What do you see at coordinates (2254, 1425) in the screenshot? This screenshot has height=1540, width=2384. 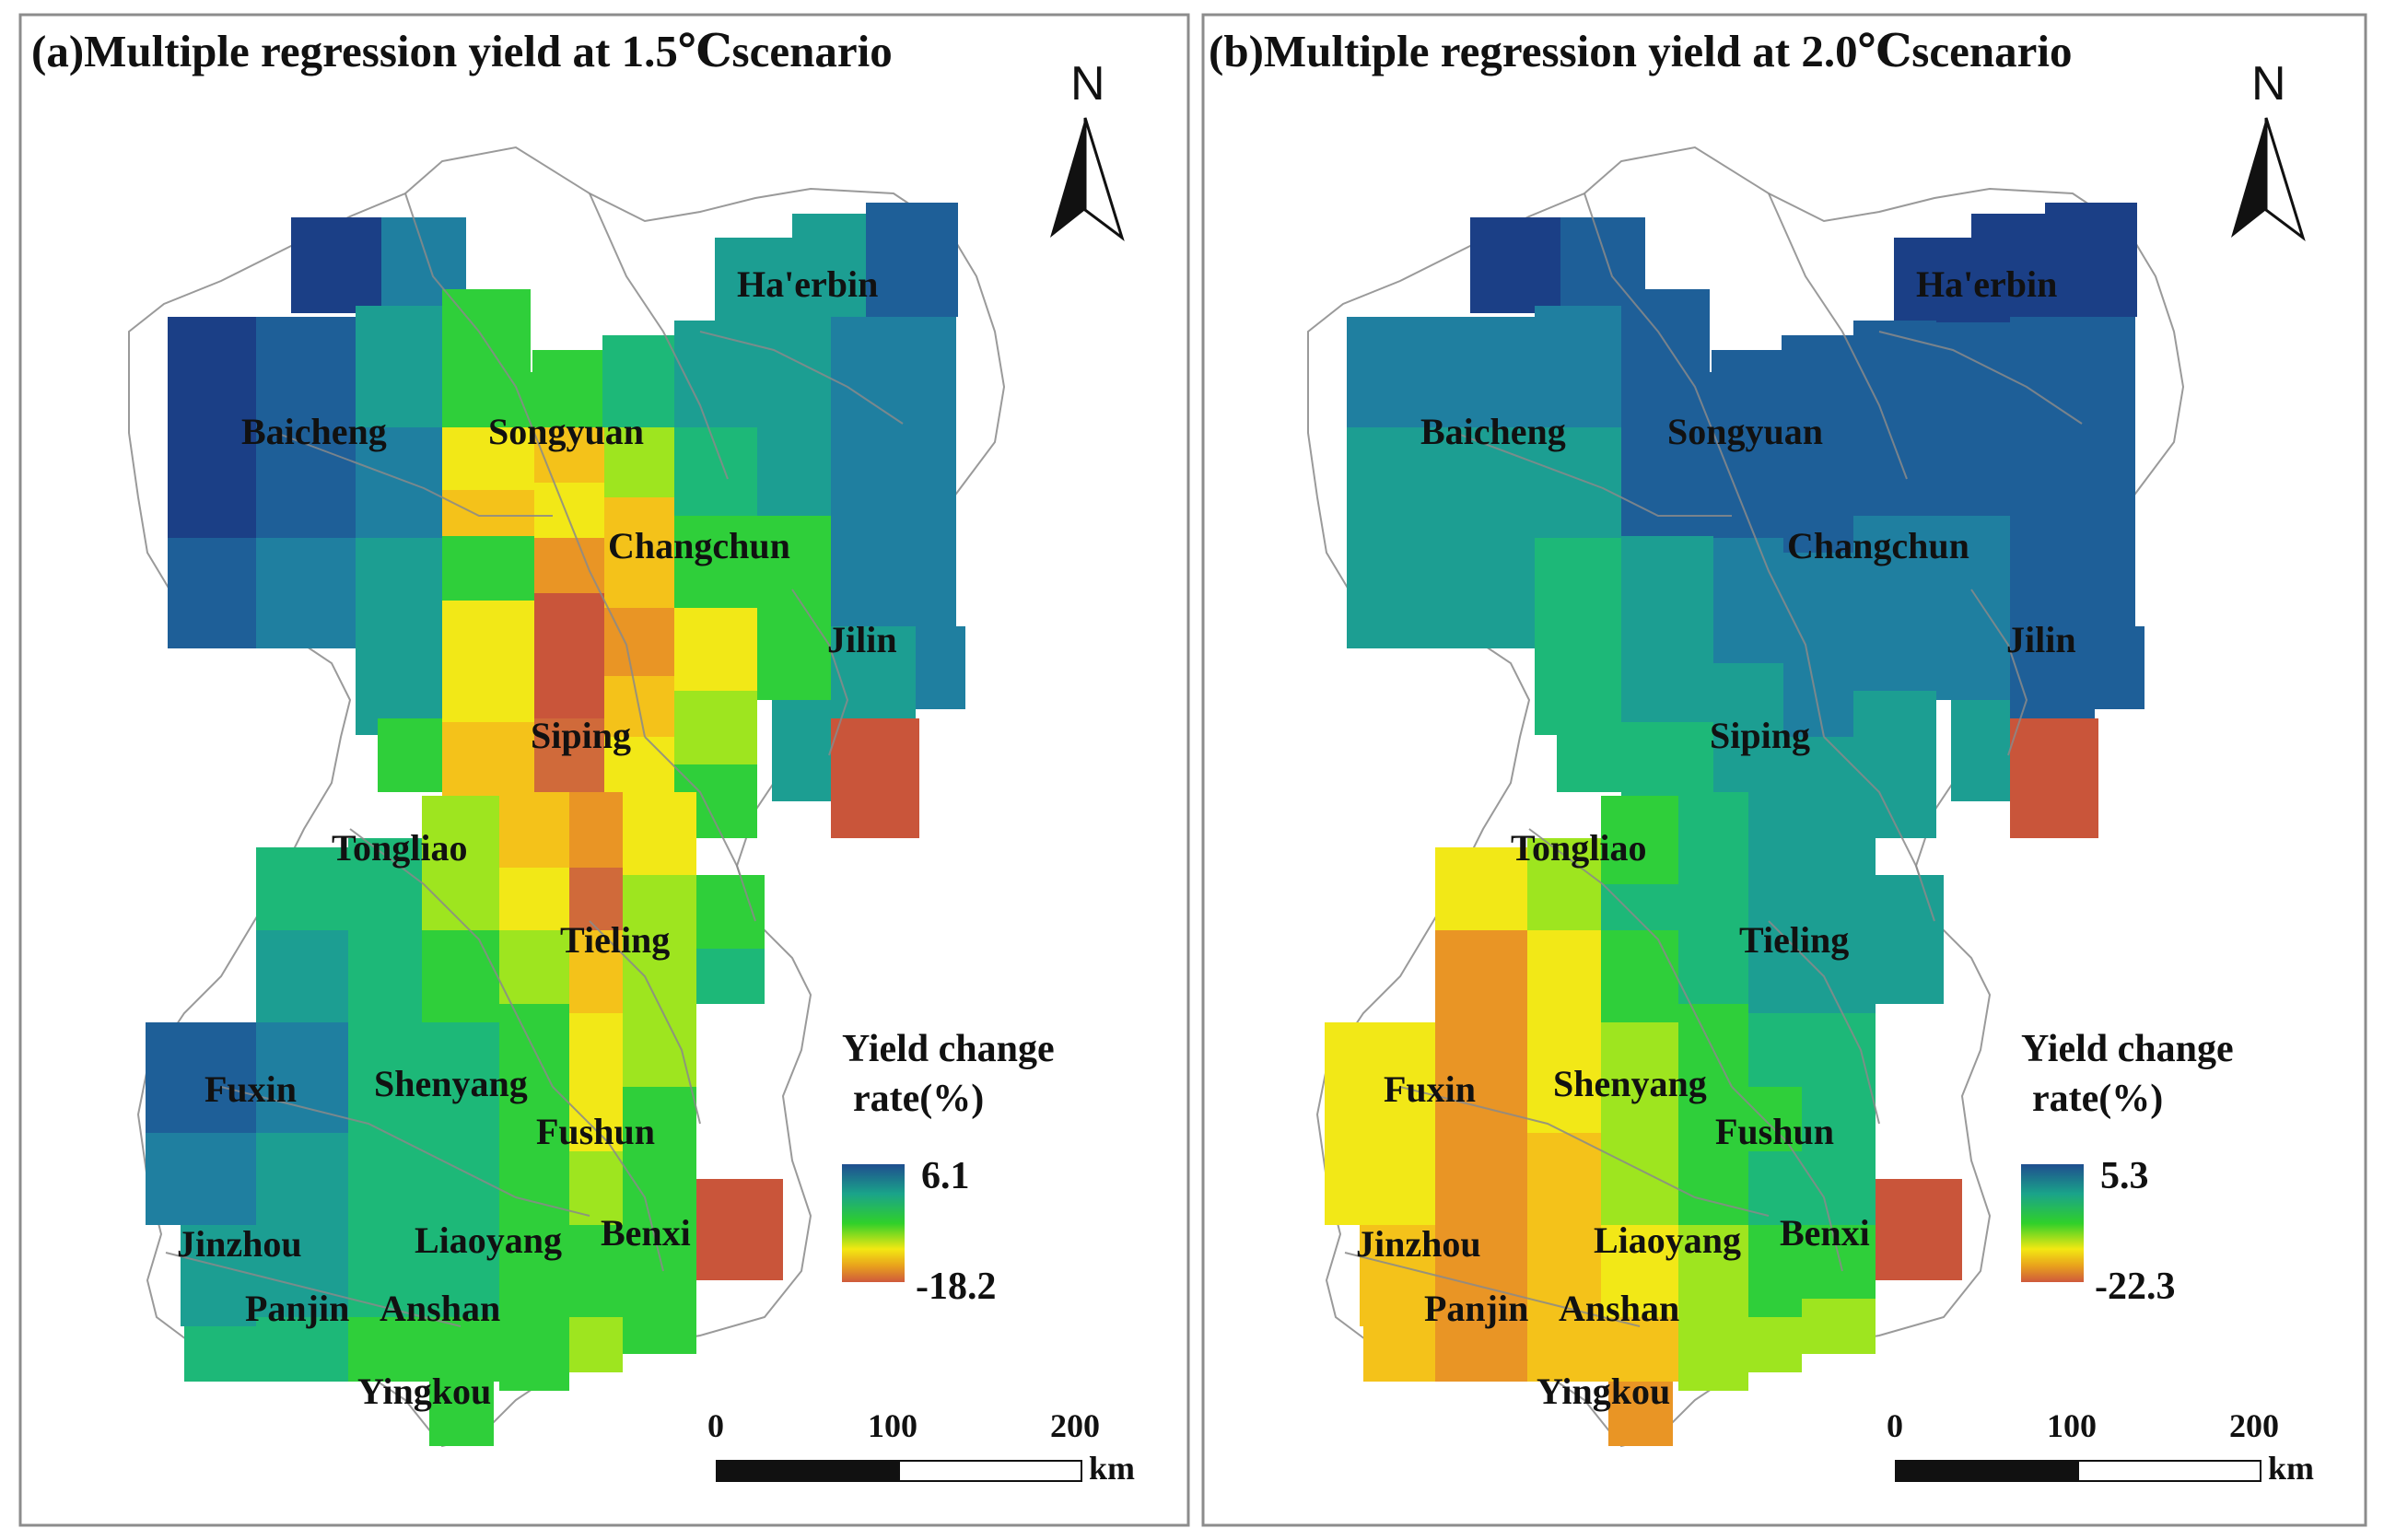 I see `scale-tick-200: 200` at bounding box center [2254, 1425].